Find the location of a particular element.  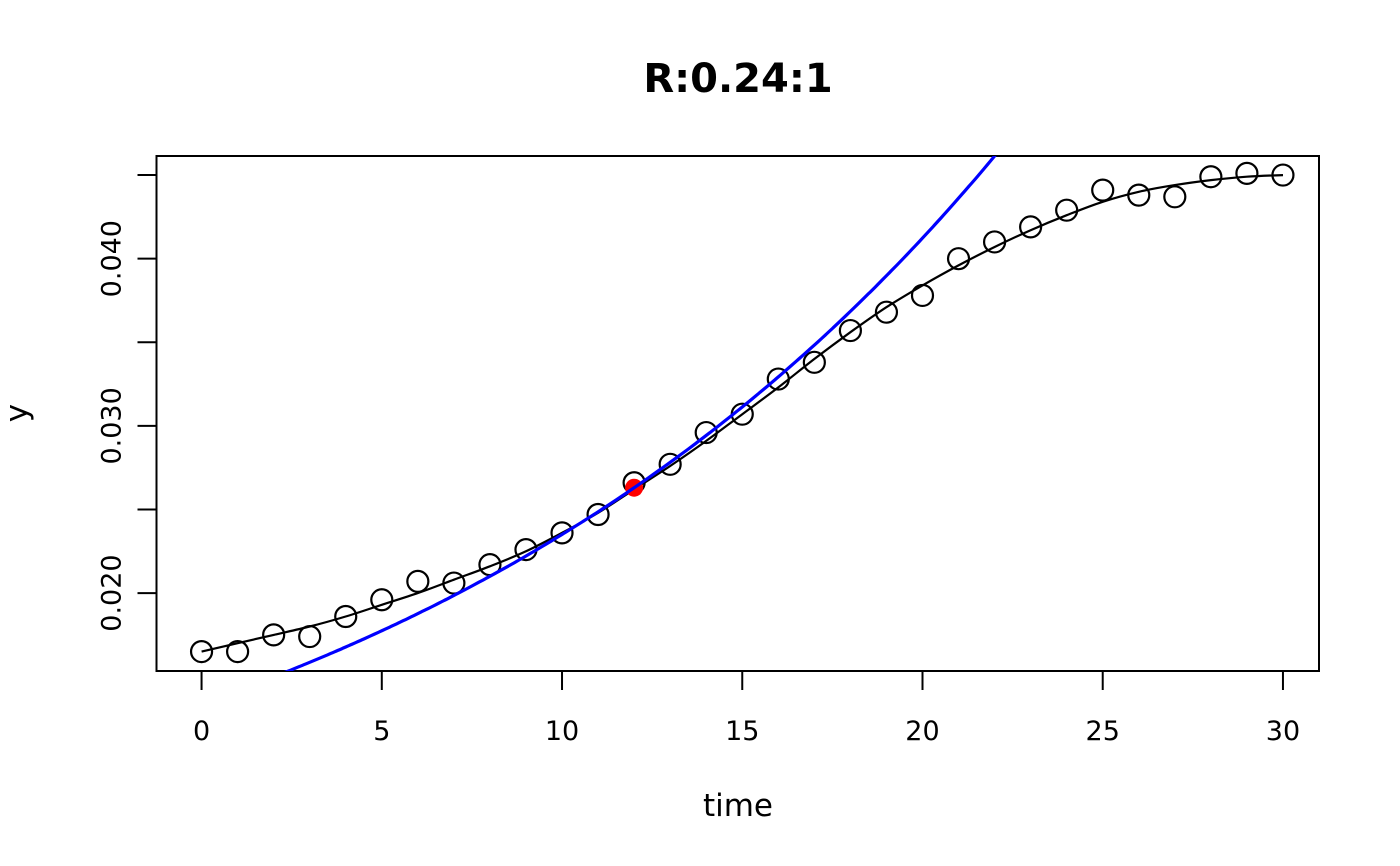

x-tick-label: 25 is located at coordinates (1103, 731).